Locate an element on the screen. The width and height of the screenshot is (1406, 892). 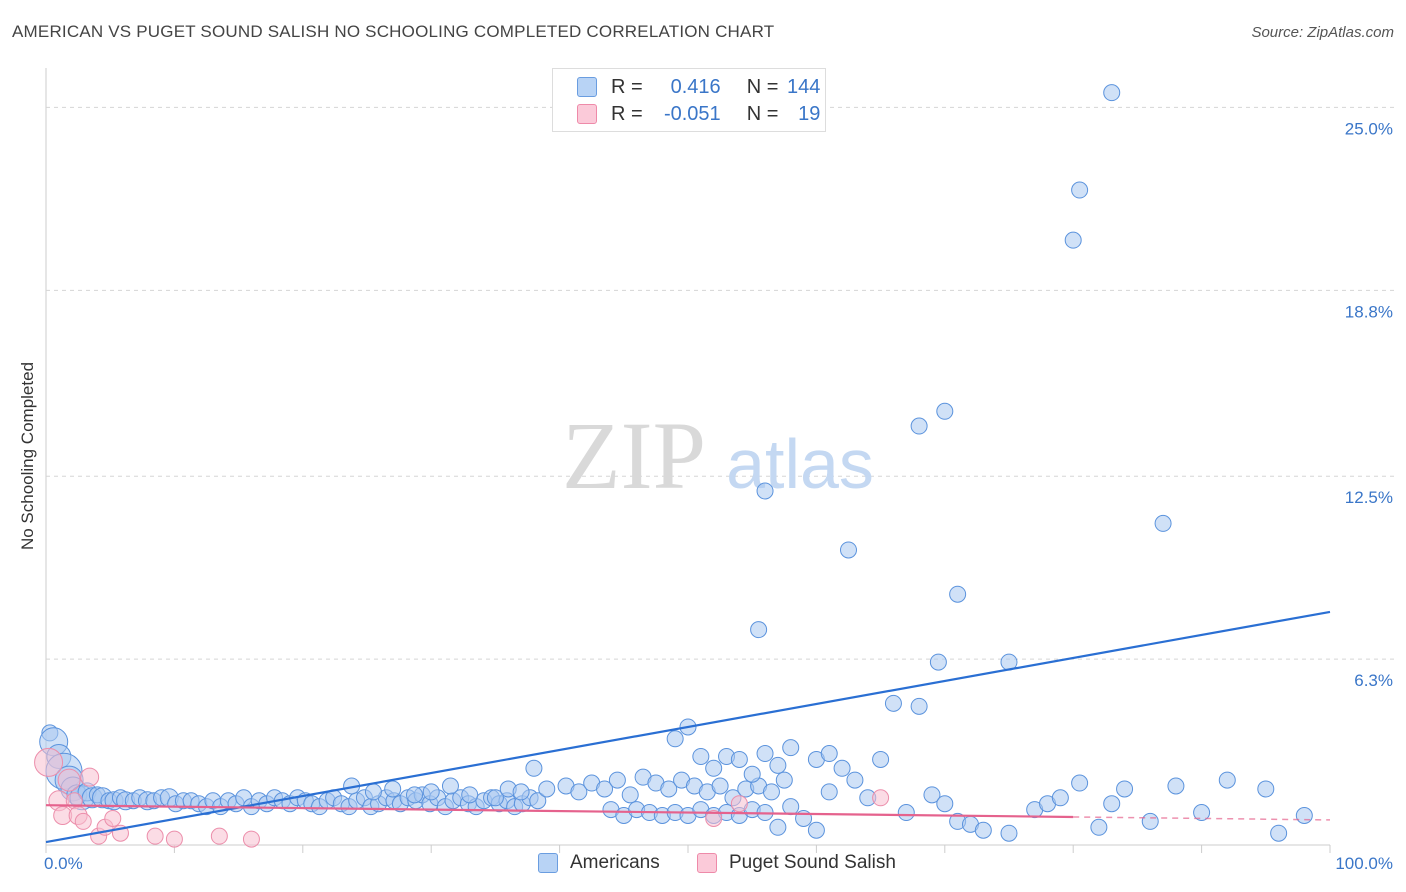
salish-n-value: 19 is located at coordinates (809, 113).